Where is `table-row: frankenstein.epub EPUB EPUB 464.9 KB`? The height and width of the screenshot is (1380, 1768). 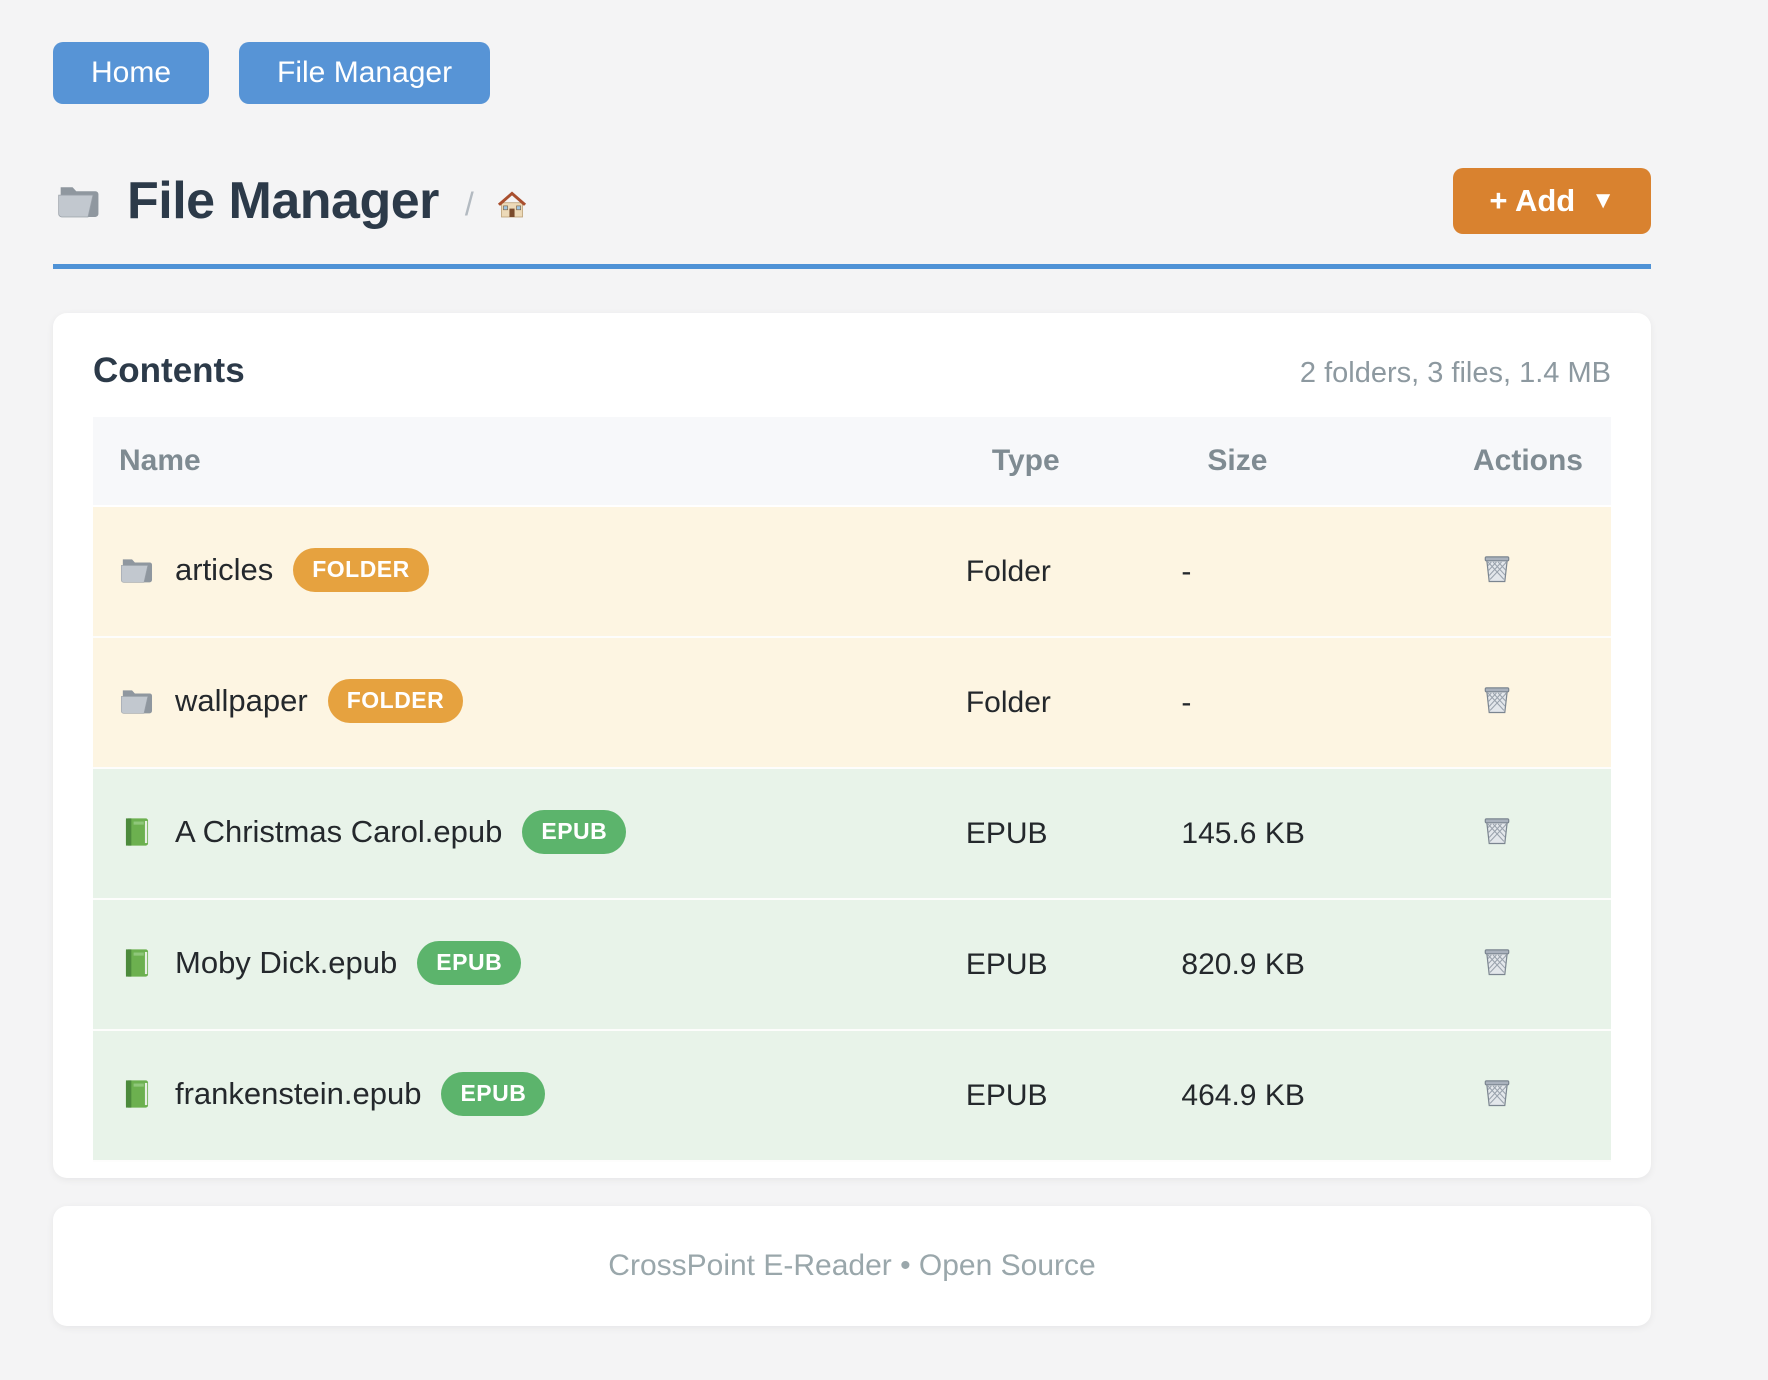 table-row: frankenstein.epub EPUB EPUB 464.9 KB is located at coordinates (852, 1096).